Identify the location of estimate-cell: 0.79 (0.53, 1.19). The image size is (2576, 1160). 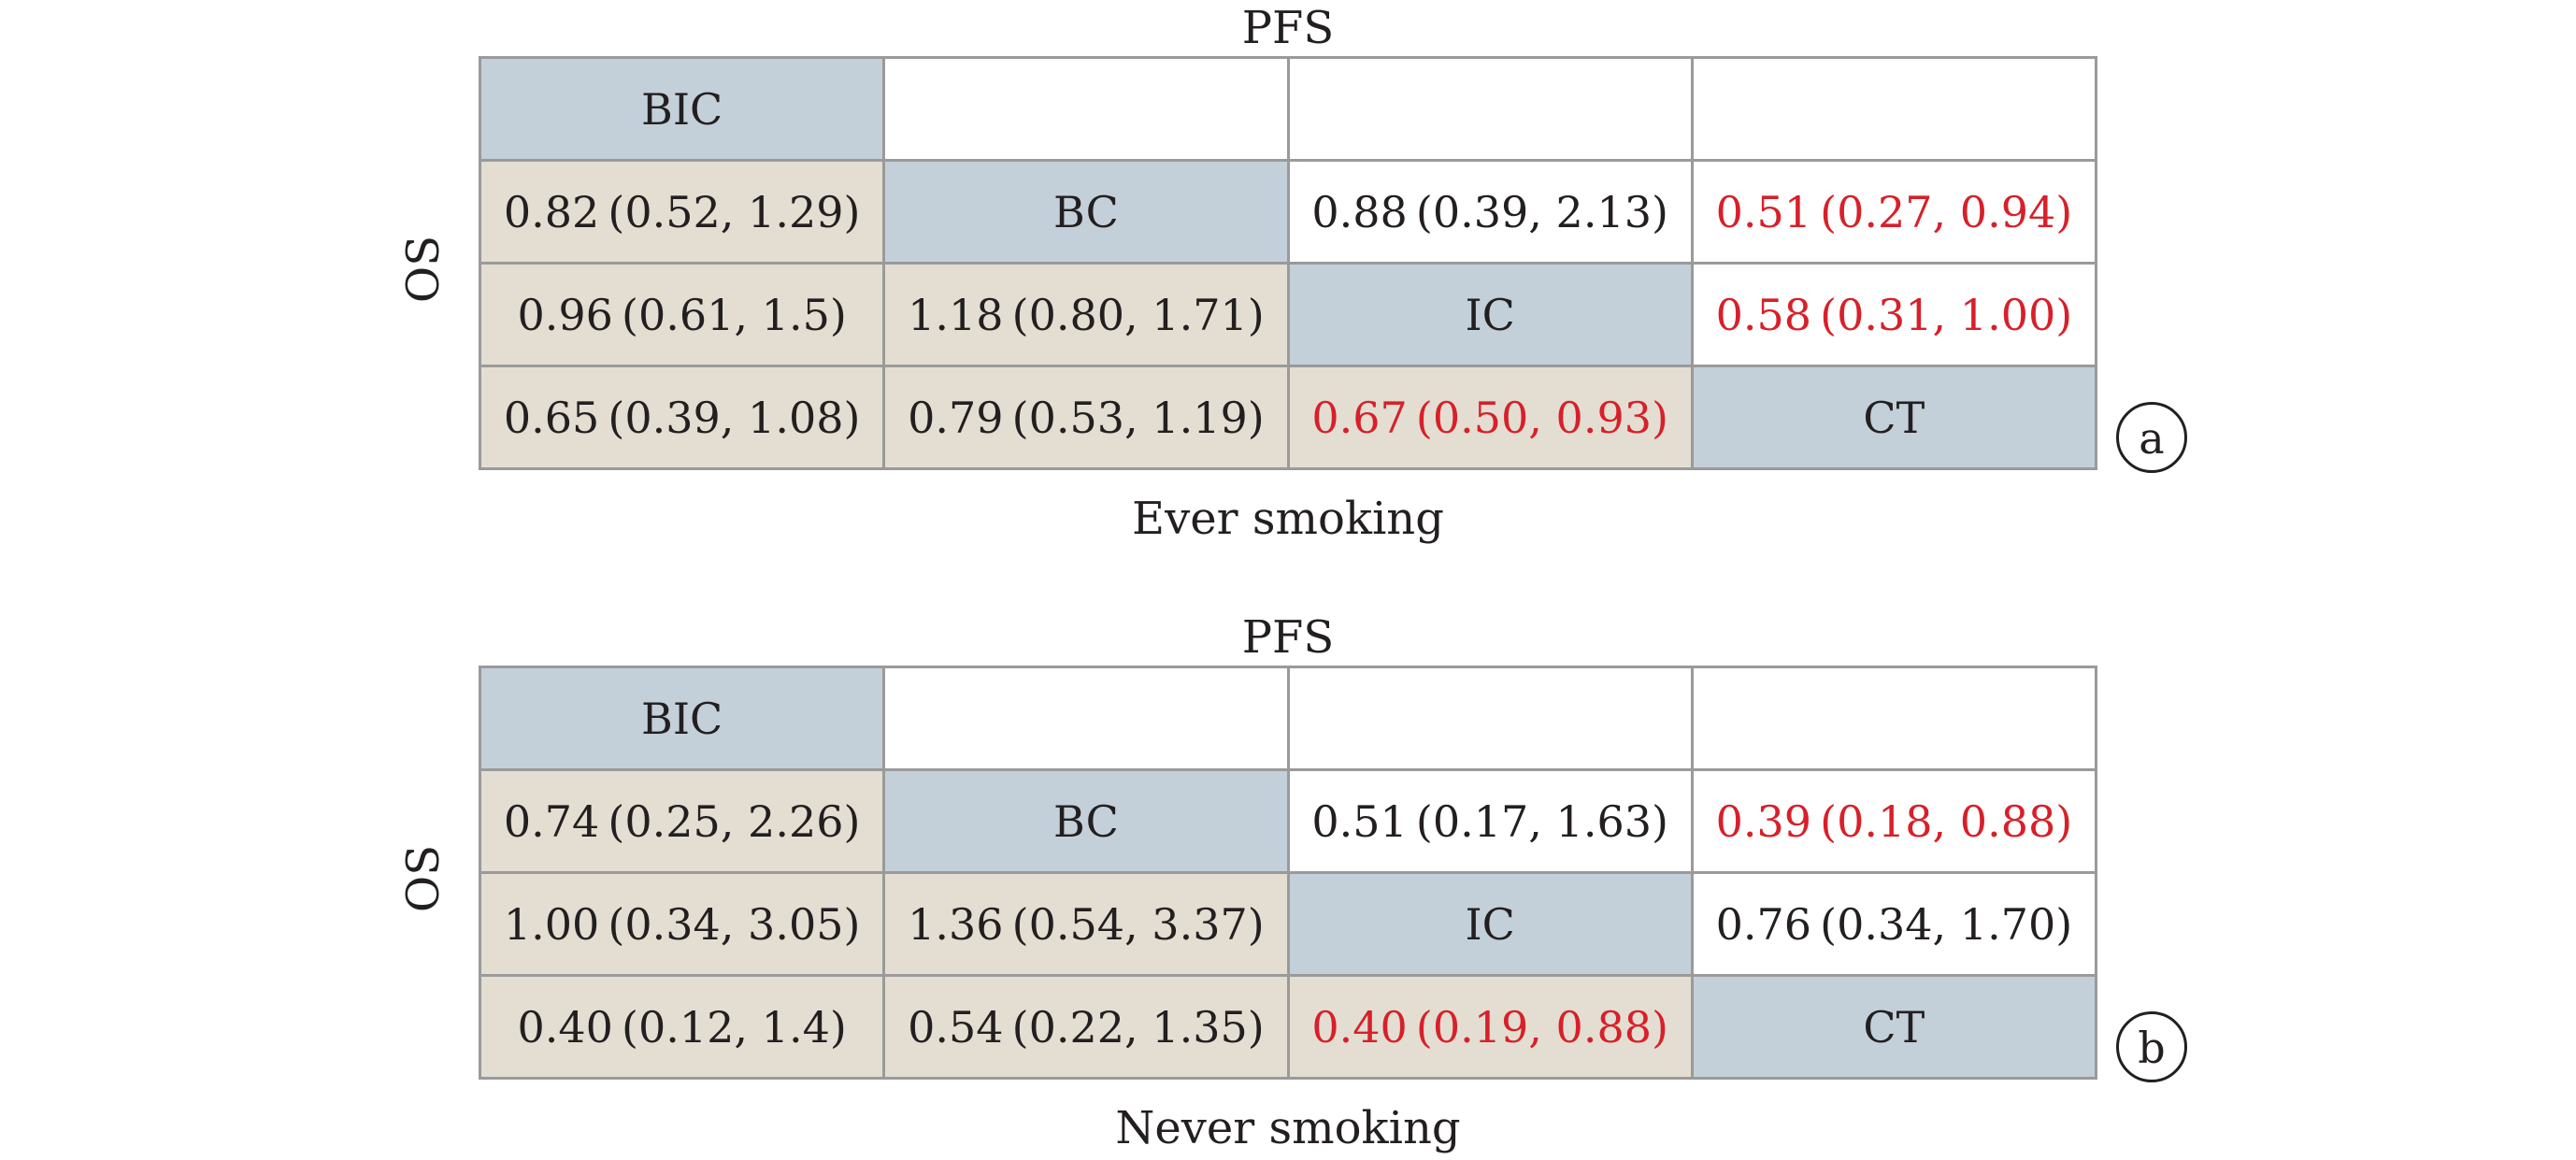
(1086, 417).